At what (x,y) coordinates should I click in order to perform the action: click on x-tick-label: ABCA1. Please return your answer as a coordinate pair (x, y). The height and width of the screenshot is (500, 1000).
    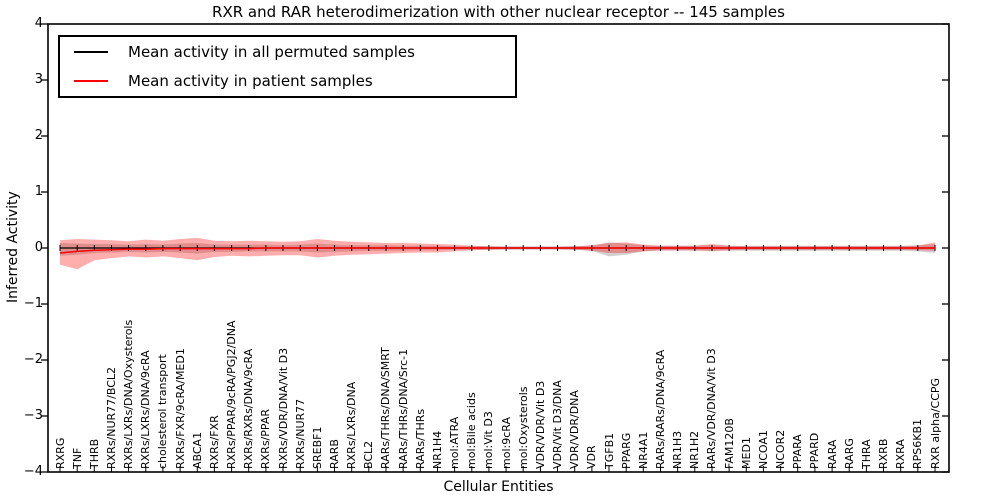
    Looking at the image, I should click on (197, 450).